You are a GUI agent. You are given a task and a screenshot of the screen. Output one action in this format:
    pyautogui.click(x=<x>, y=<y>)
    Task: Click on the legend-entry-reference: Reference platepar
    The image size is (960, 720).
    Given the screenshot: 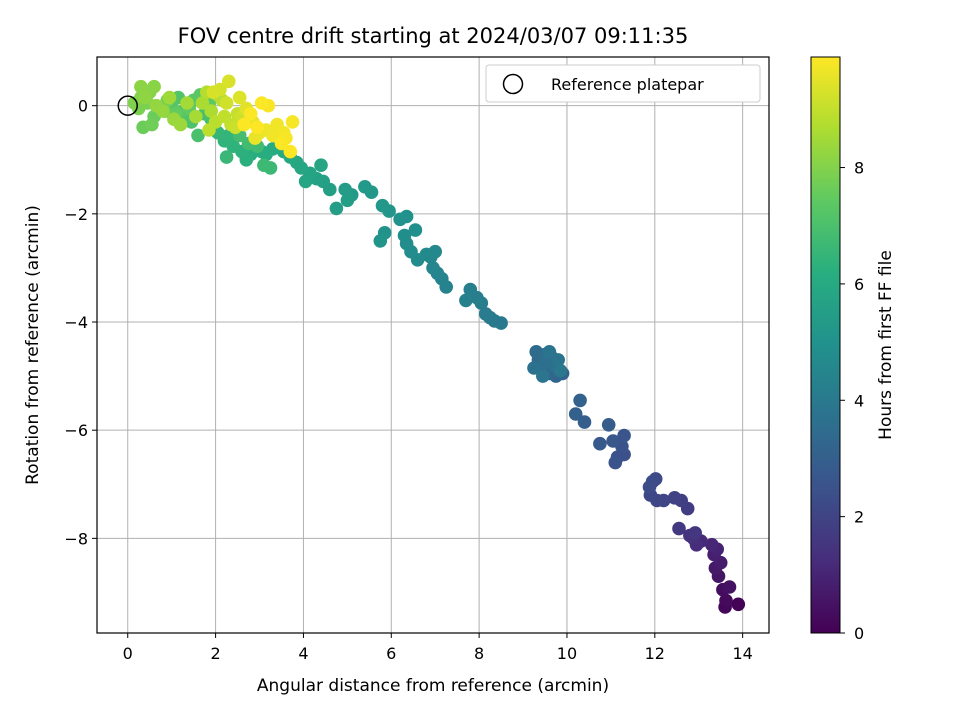 What is the action you would take?
    pyautogui.click(x=627, y=84)
    